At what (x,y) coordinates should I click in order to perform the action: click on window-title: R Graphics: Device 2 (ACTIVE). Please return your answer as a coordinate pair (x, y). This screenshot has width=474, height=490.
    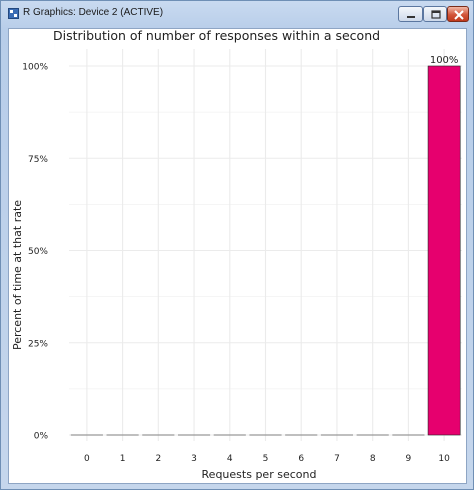
    Looking at the image, I should click on (93, 12).